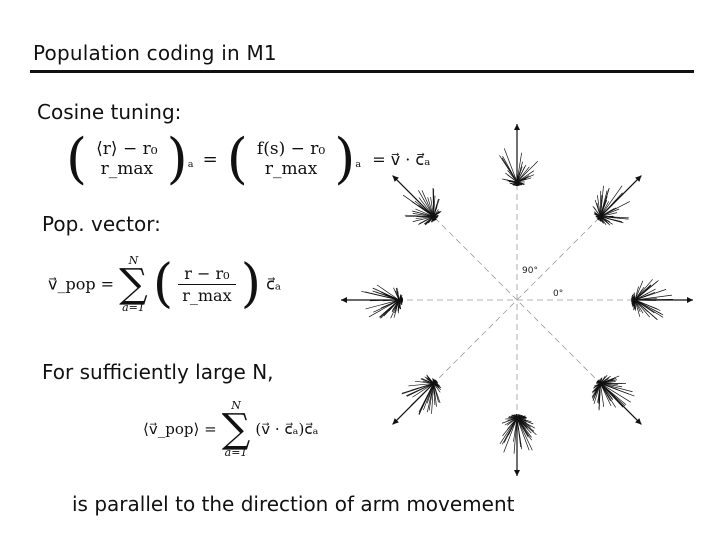 This screenshot has height=540, width=720. Describe the element at coordinates (207, 273) in the screenshot. I see `eq2-num: r − r₀` at that location.